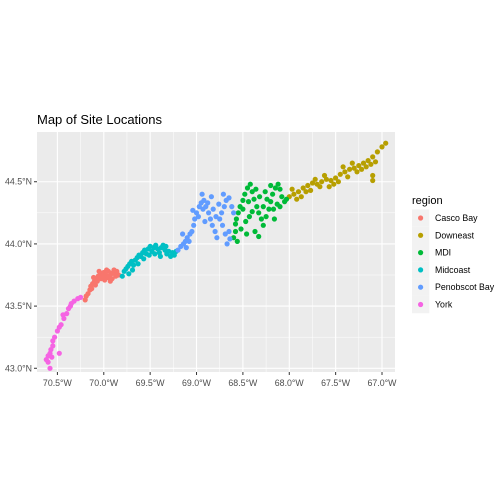  Describe the element at coordinates (243, 383) in the screenshot. I see `x-tick-label: 68.5°W` at that location.